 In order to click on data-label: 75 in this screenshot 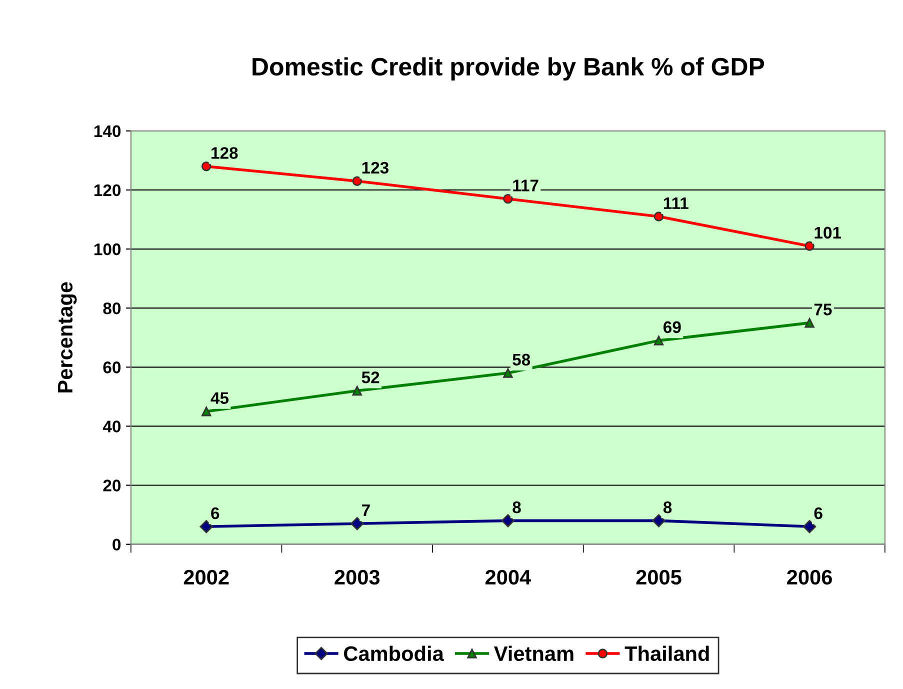, I will do `click(823, 310)`.